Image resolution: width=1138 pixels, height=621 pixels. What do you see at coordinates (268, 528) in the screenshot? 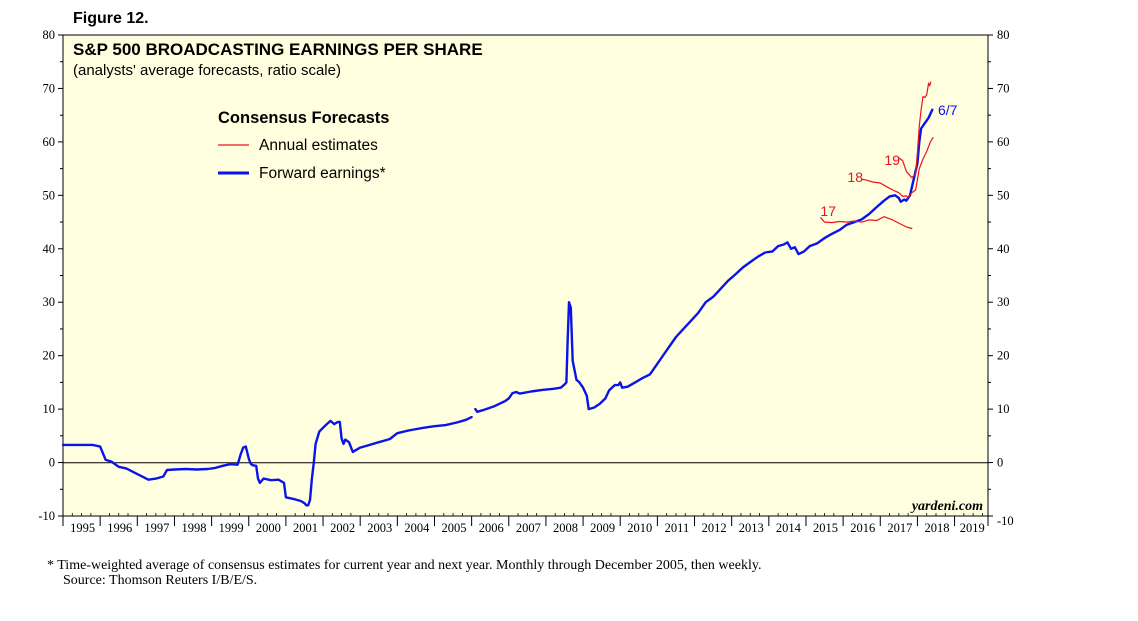
I see `x-tick-label: 2000` at bounding box center [268, 528].